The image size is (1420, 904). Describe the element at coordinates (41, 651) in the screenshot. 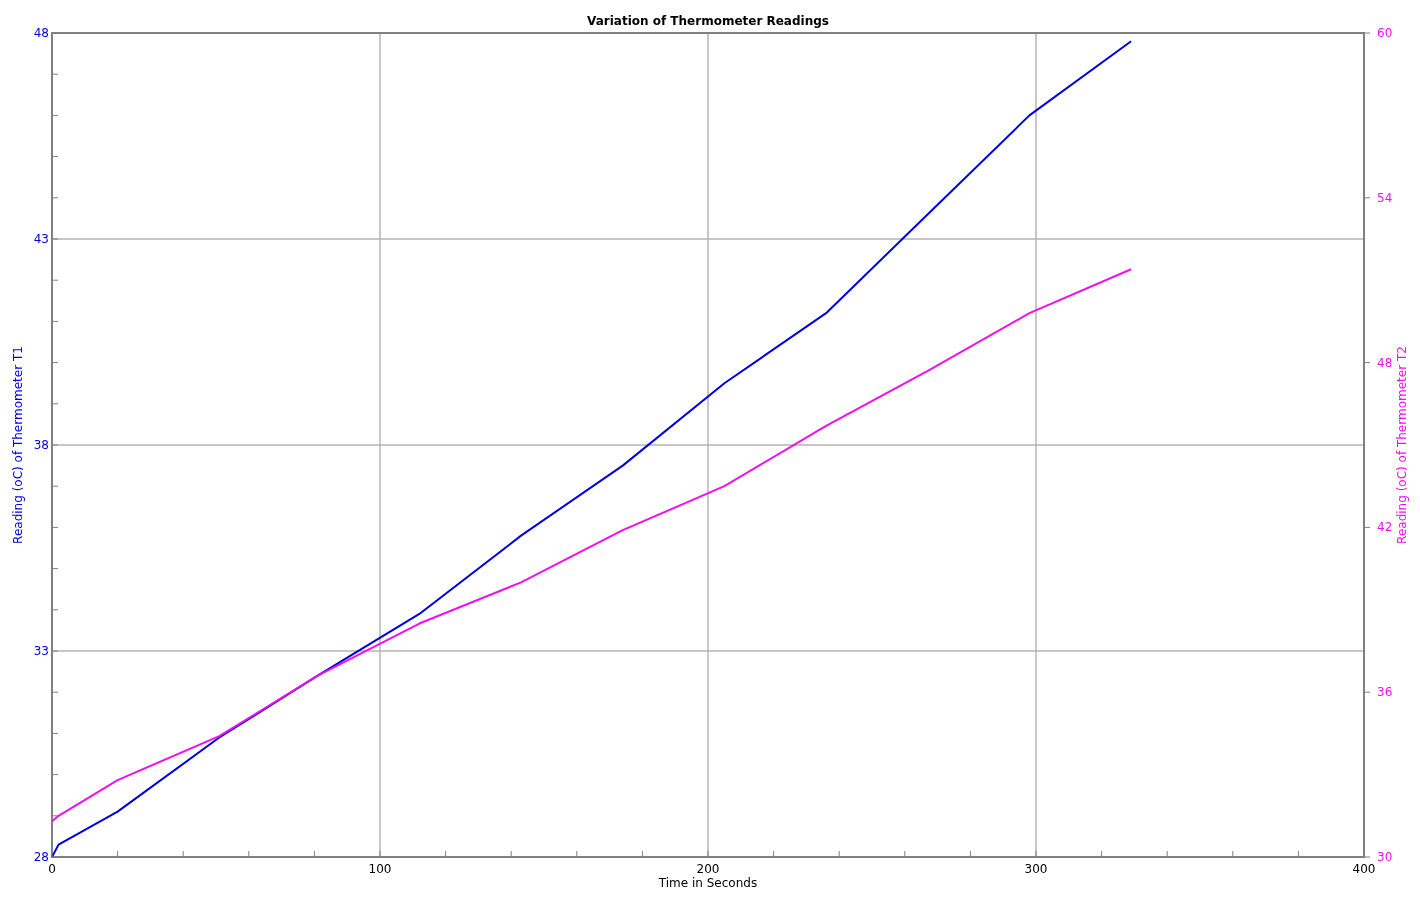

I see `y-tick-label: 33` at that location.